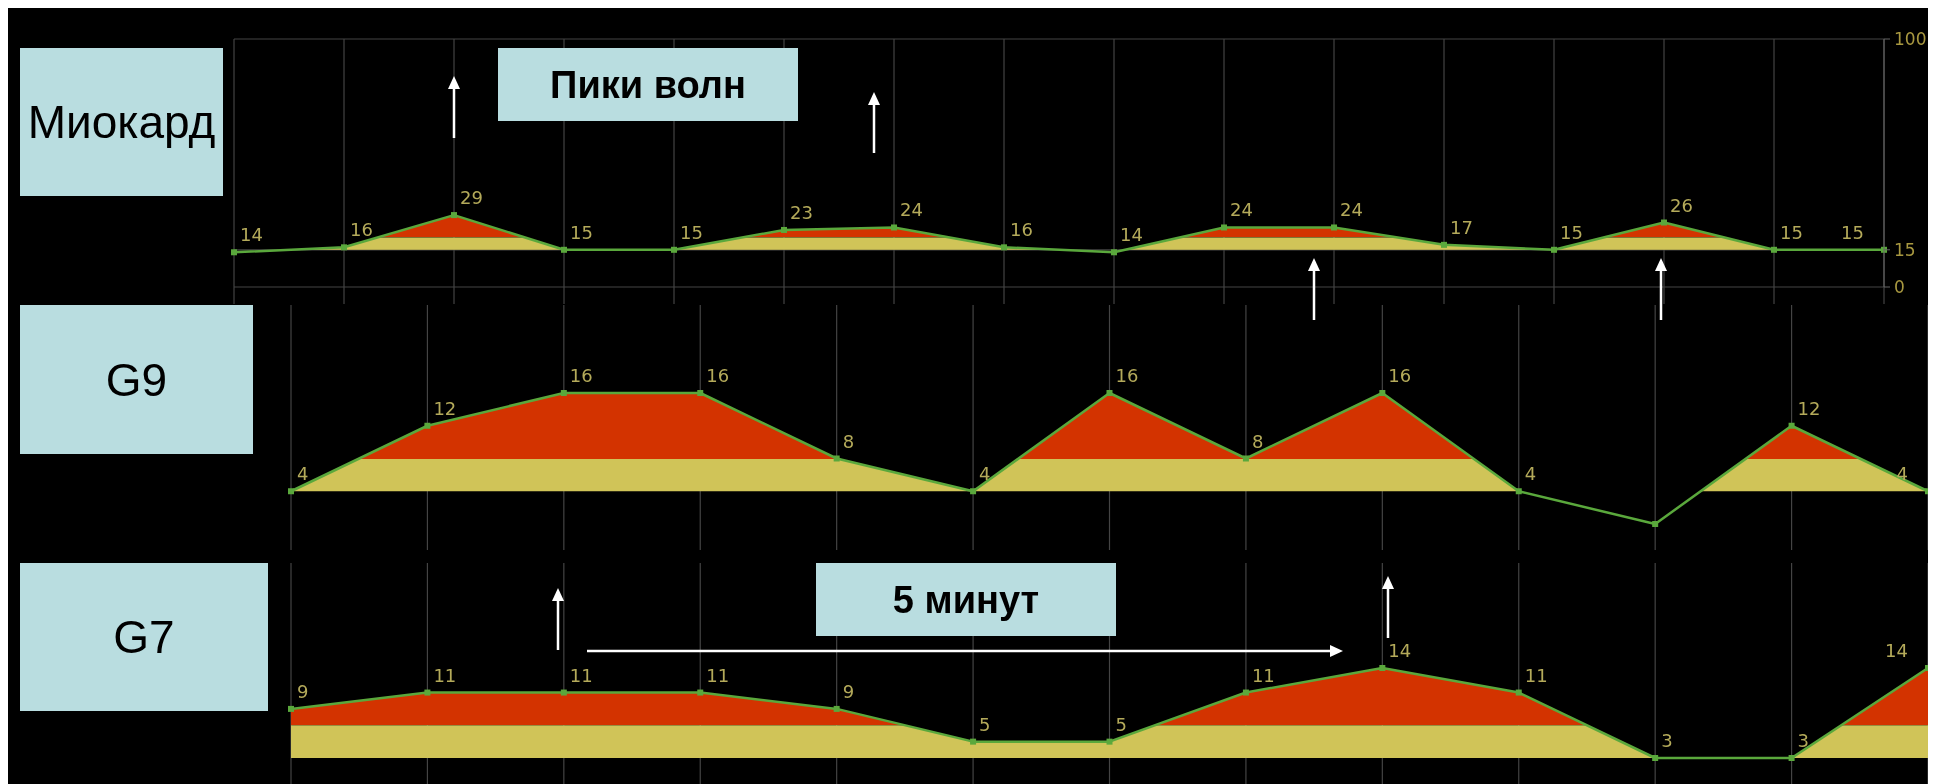 Image resolution: width=1936 pixels, height=784 pixels. Describe the element at coordinates (1899, 286) in the screenshot. I see `y-tick-label: 0` at that location.